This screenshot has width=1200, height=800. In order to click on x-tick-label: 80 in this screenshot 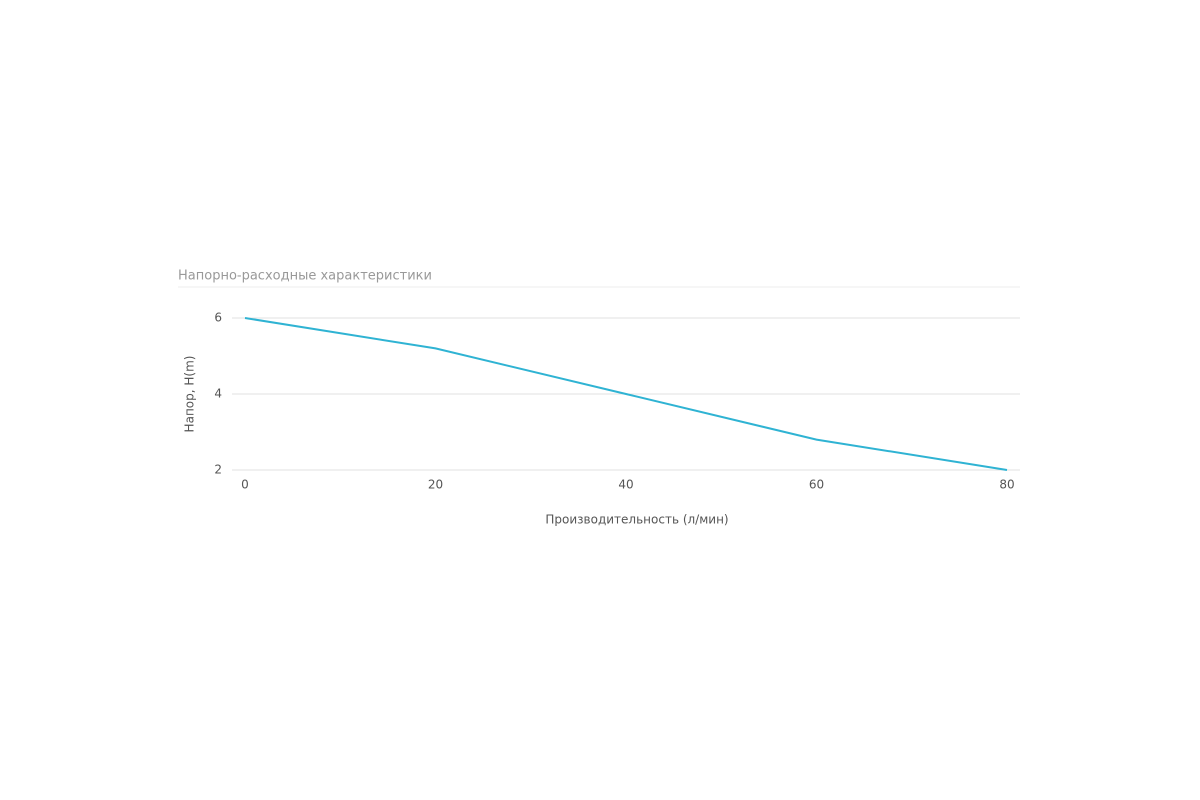, I will do `click(1006, 485)`.